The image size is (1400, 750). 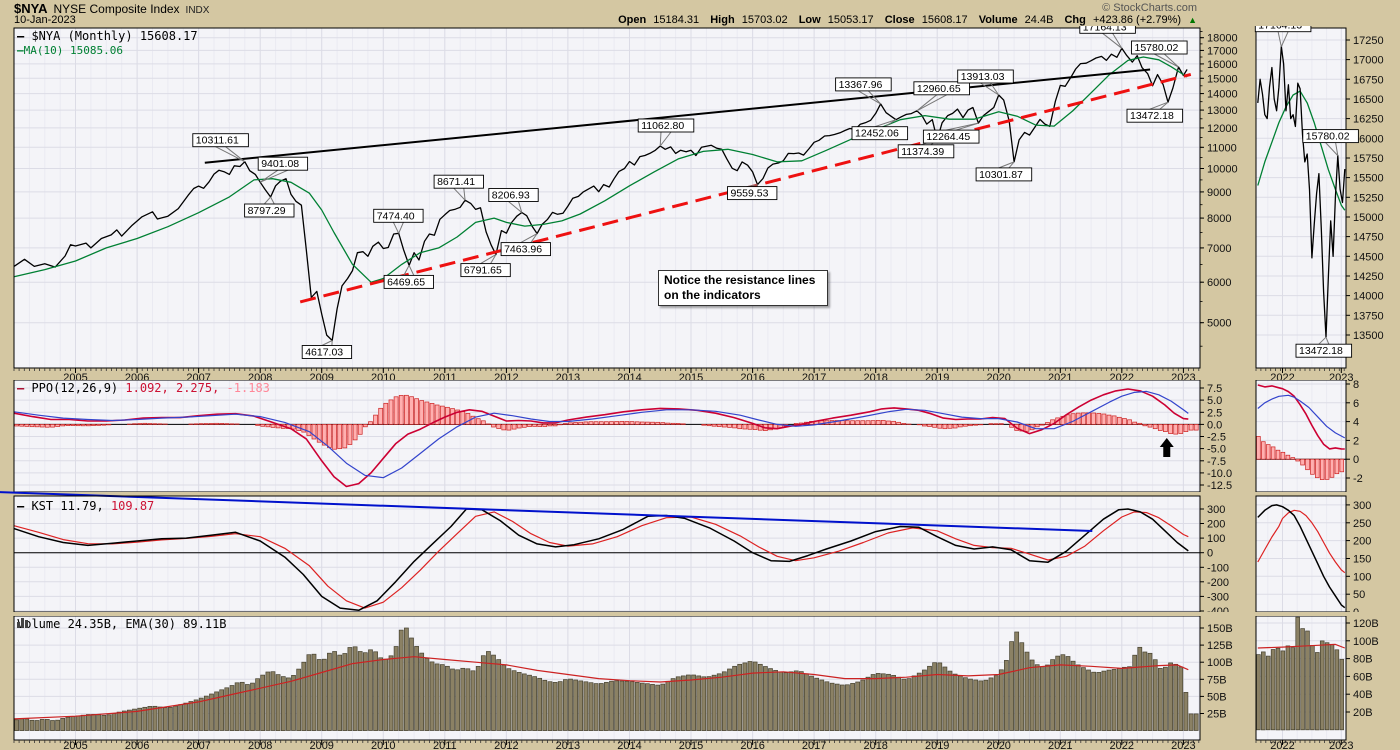 What do you see at coordinates (1368, 336) in the screenshot?
I see `svg-text: 13500` at bounding box center [1368, 336].